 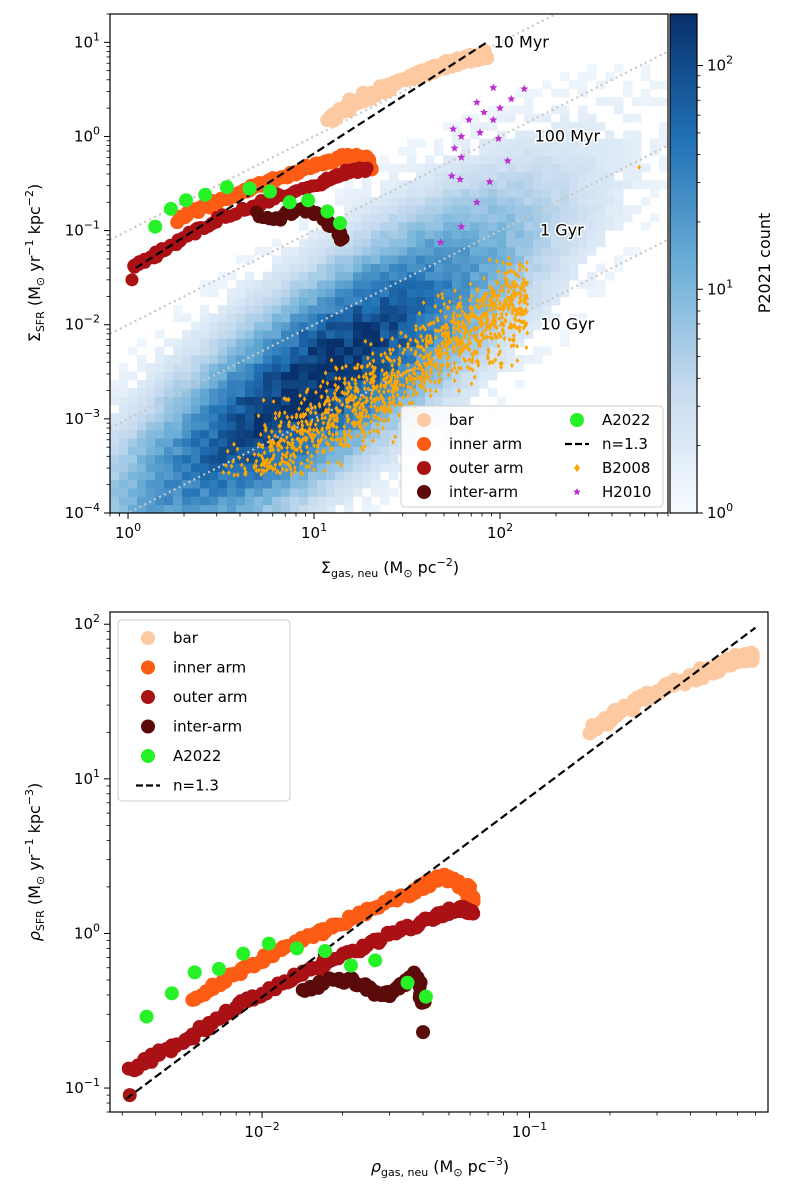 I want to click on y-tick-label: 10−1, so click(x=82, y=1086).